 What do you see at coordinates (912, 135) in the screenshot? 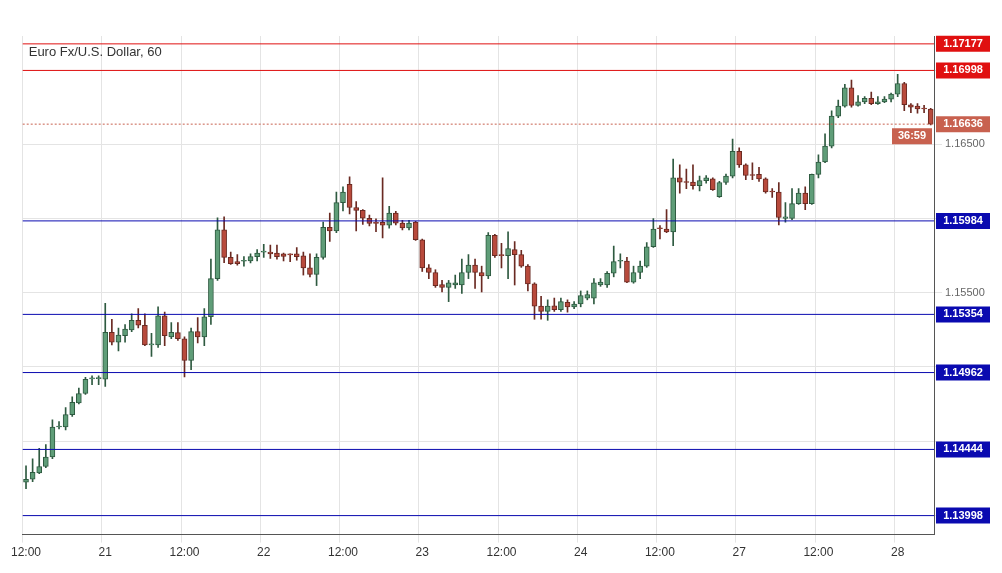
I see `annotation: 36:59` at bounding box center [912, 135].